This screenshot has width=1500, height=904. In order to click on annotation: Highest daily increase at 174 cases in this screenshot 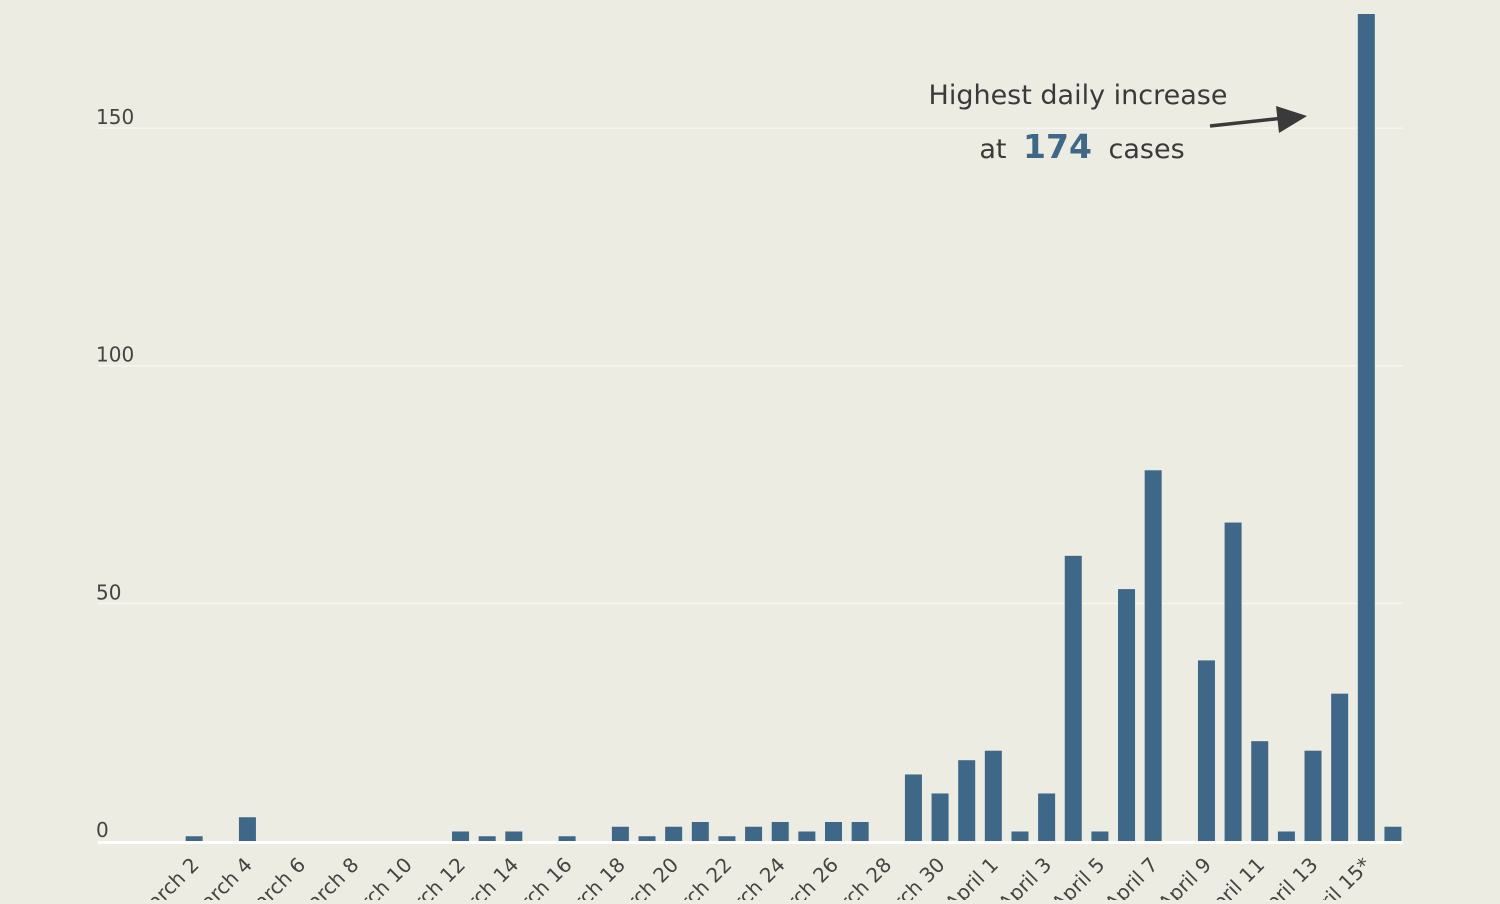, I will do `click(1118, 123)`.